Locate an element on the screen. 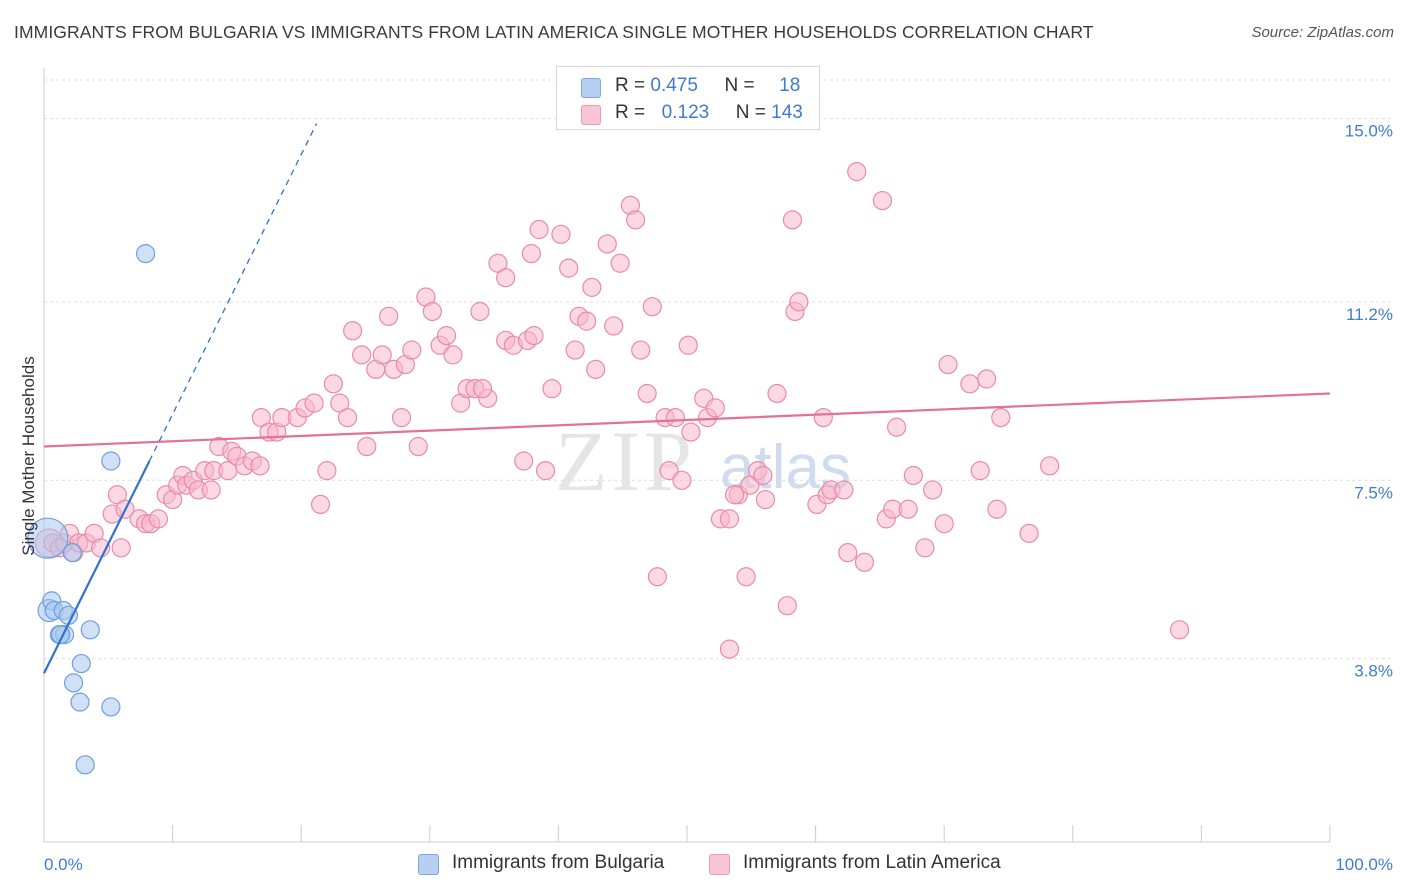  x-tick-label-min: 0.0% is located at coordinates (63, 864).